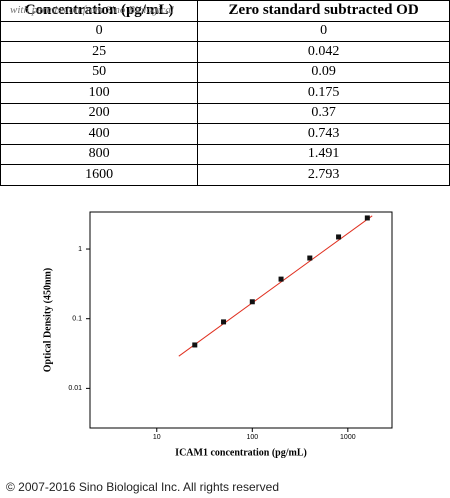  What do you see at coordinates (241, 452) in the screenshot?
I see `x-axis-title: ICAM1 concentration (pg/mL)` at bounding box center [241, 452].